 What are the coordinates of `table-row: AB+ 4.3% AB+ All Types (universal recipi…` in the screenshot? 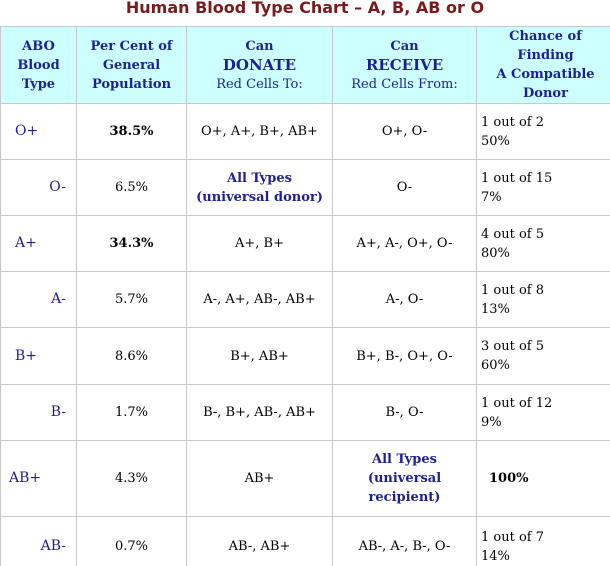 It's located at (305, 478).